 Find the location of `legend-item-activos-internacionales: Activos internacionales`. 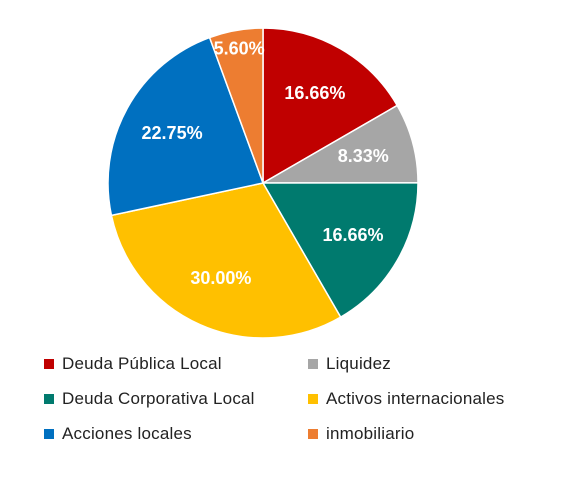

legend-item-activos-internacionales: Activos internacionales is located at coordinates (433, 399).